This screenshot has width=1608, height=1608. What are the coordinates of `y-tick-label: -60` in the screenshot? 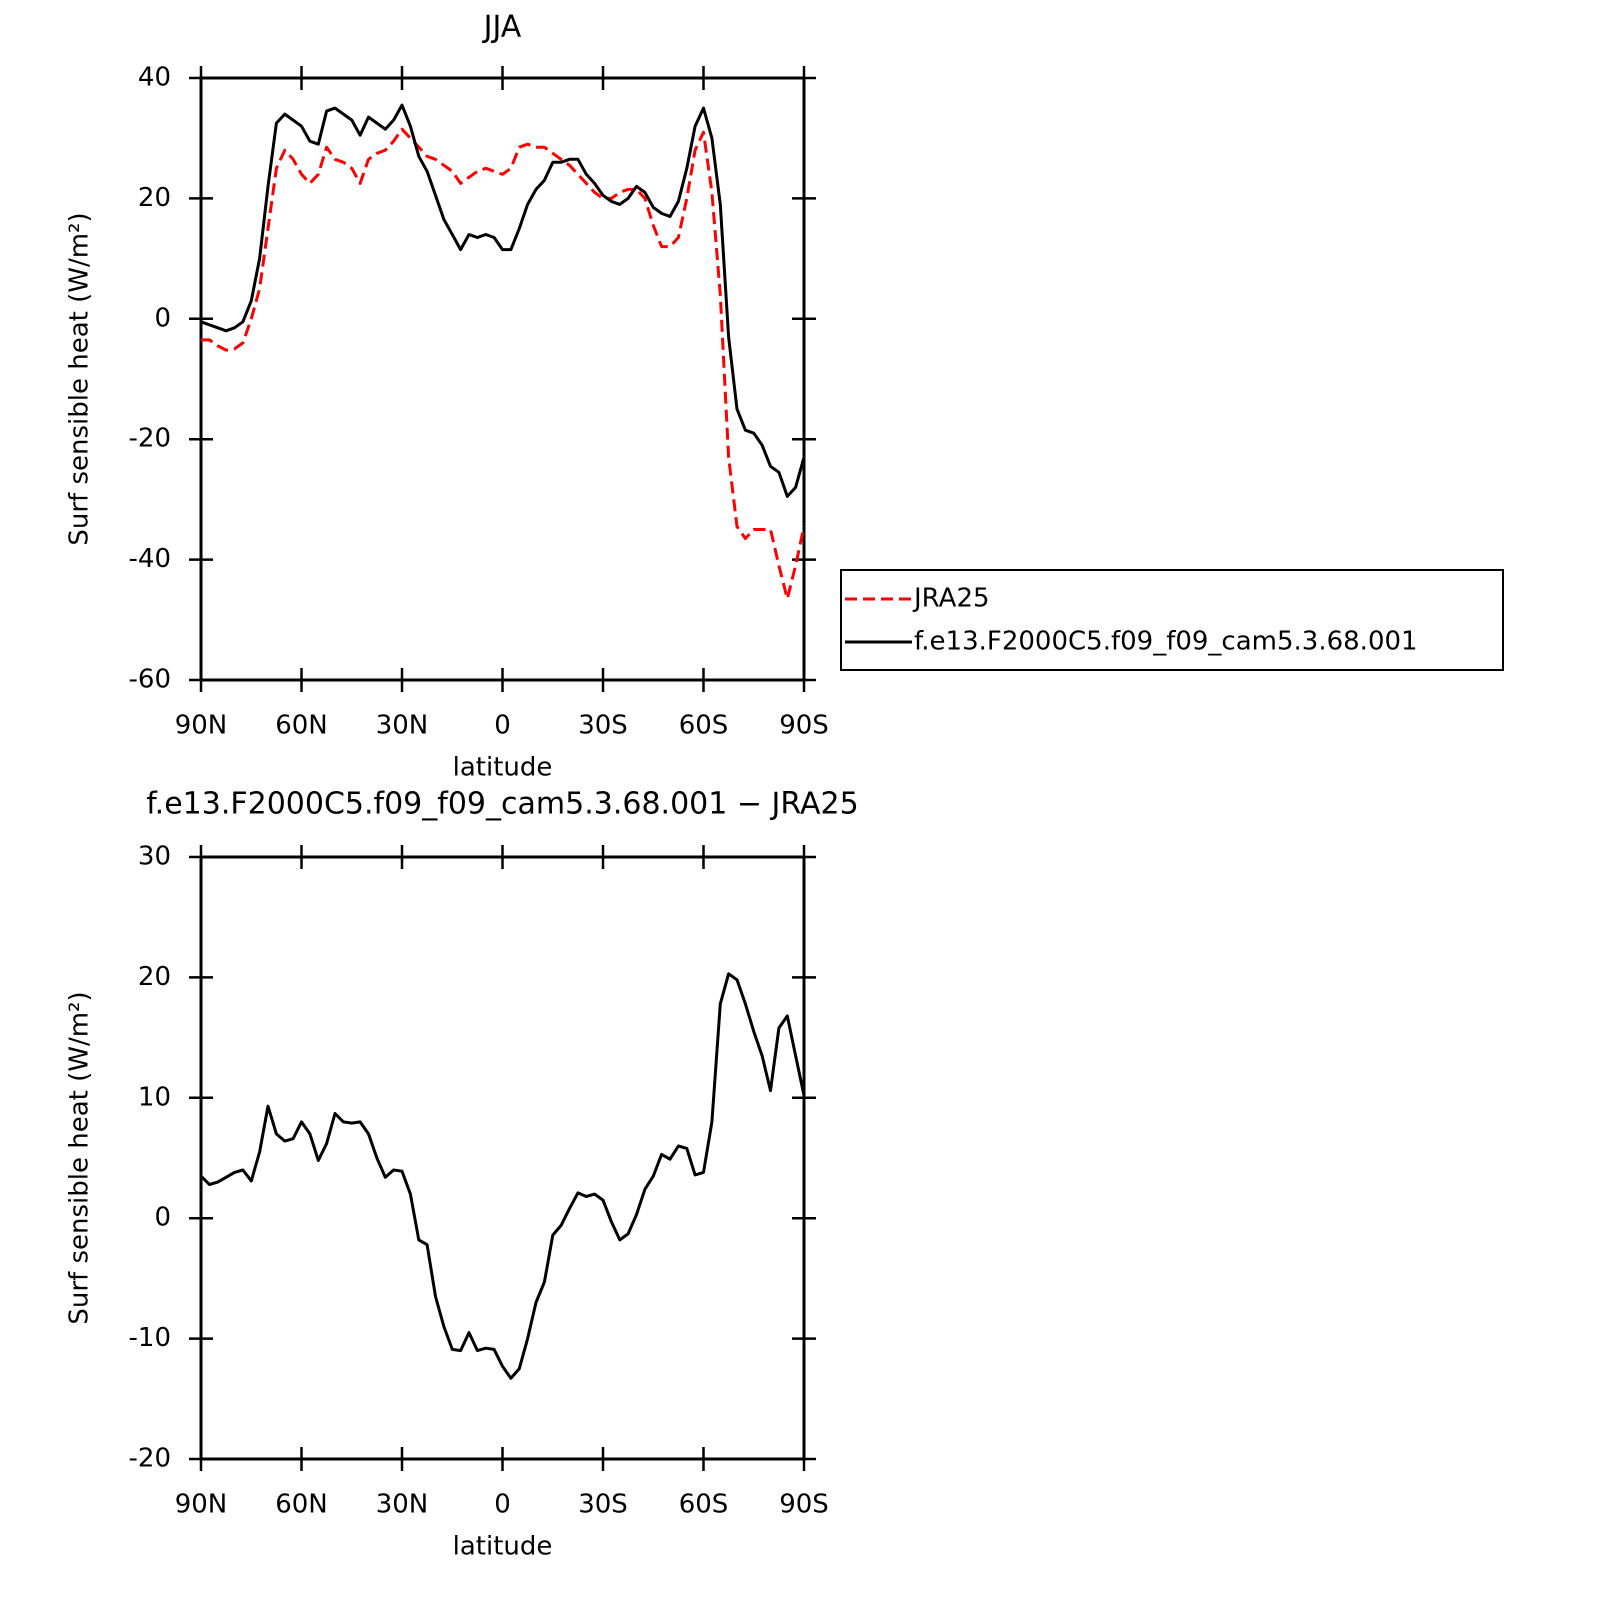 It's located at (150, 680).